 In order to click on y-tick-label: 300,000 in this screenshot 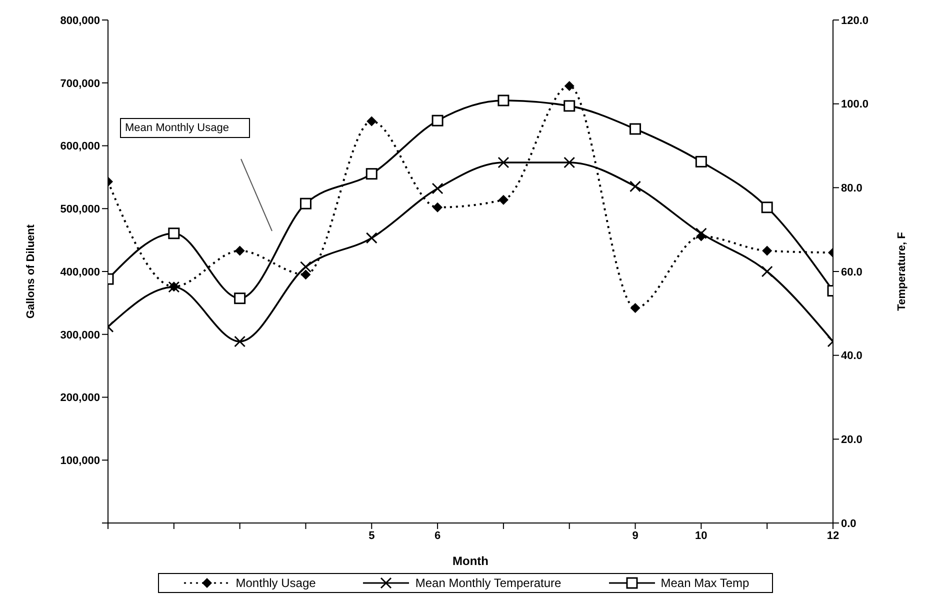, I will do `click(80, 335)`.